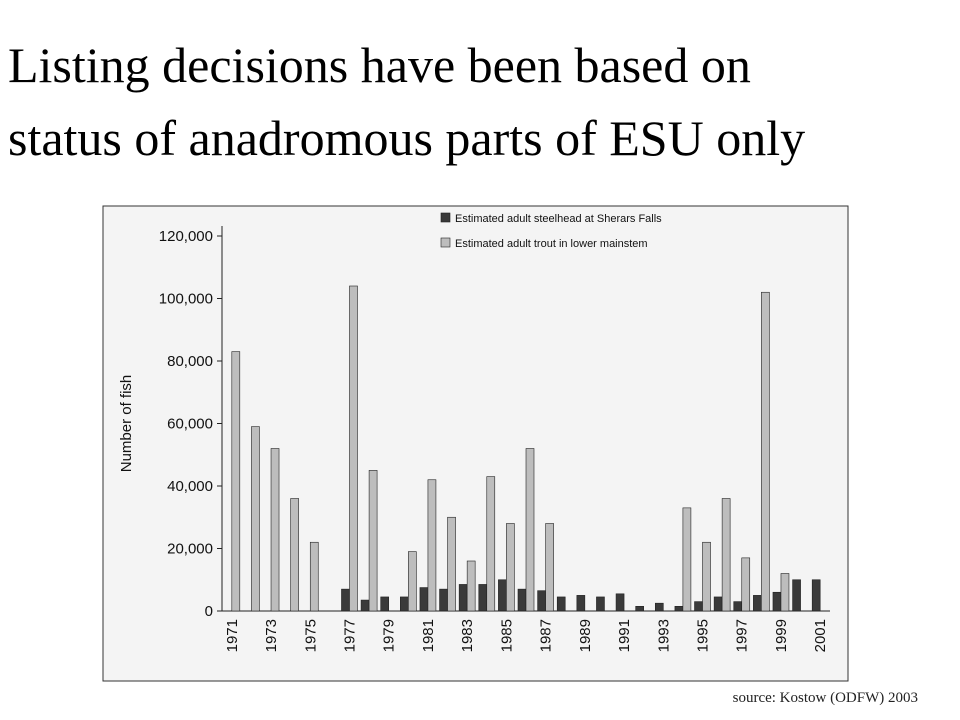 This screenshot has width=960, height=720. Describe the element at coordinates (781, 635) in the screenshot. I see `x-tick-label: 1999` at that location.